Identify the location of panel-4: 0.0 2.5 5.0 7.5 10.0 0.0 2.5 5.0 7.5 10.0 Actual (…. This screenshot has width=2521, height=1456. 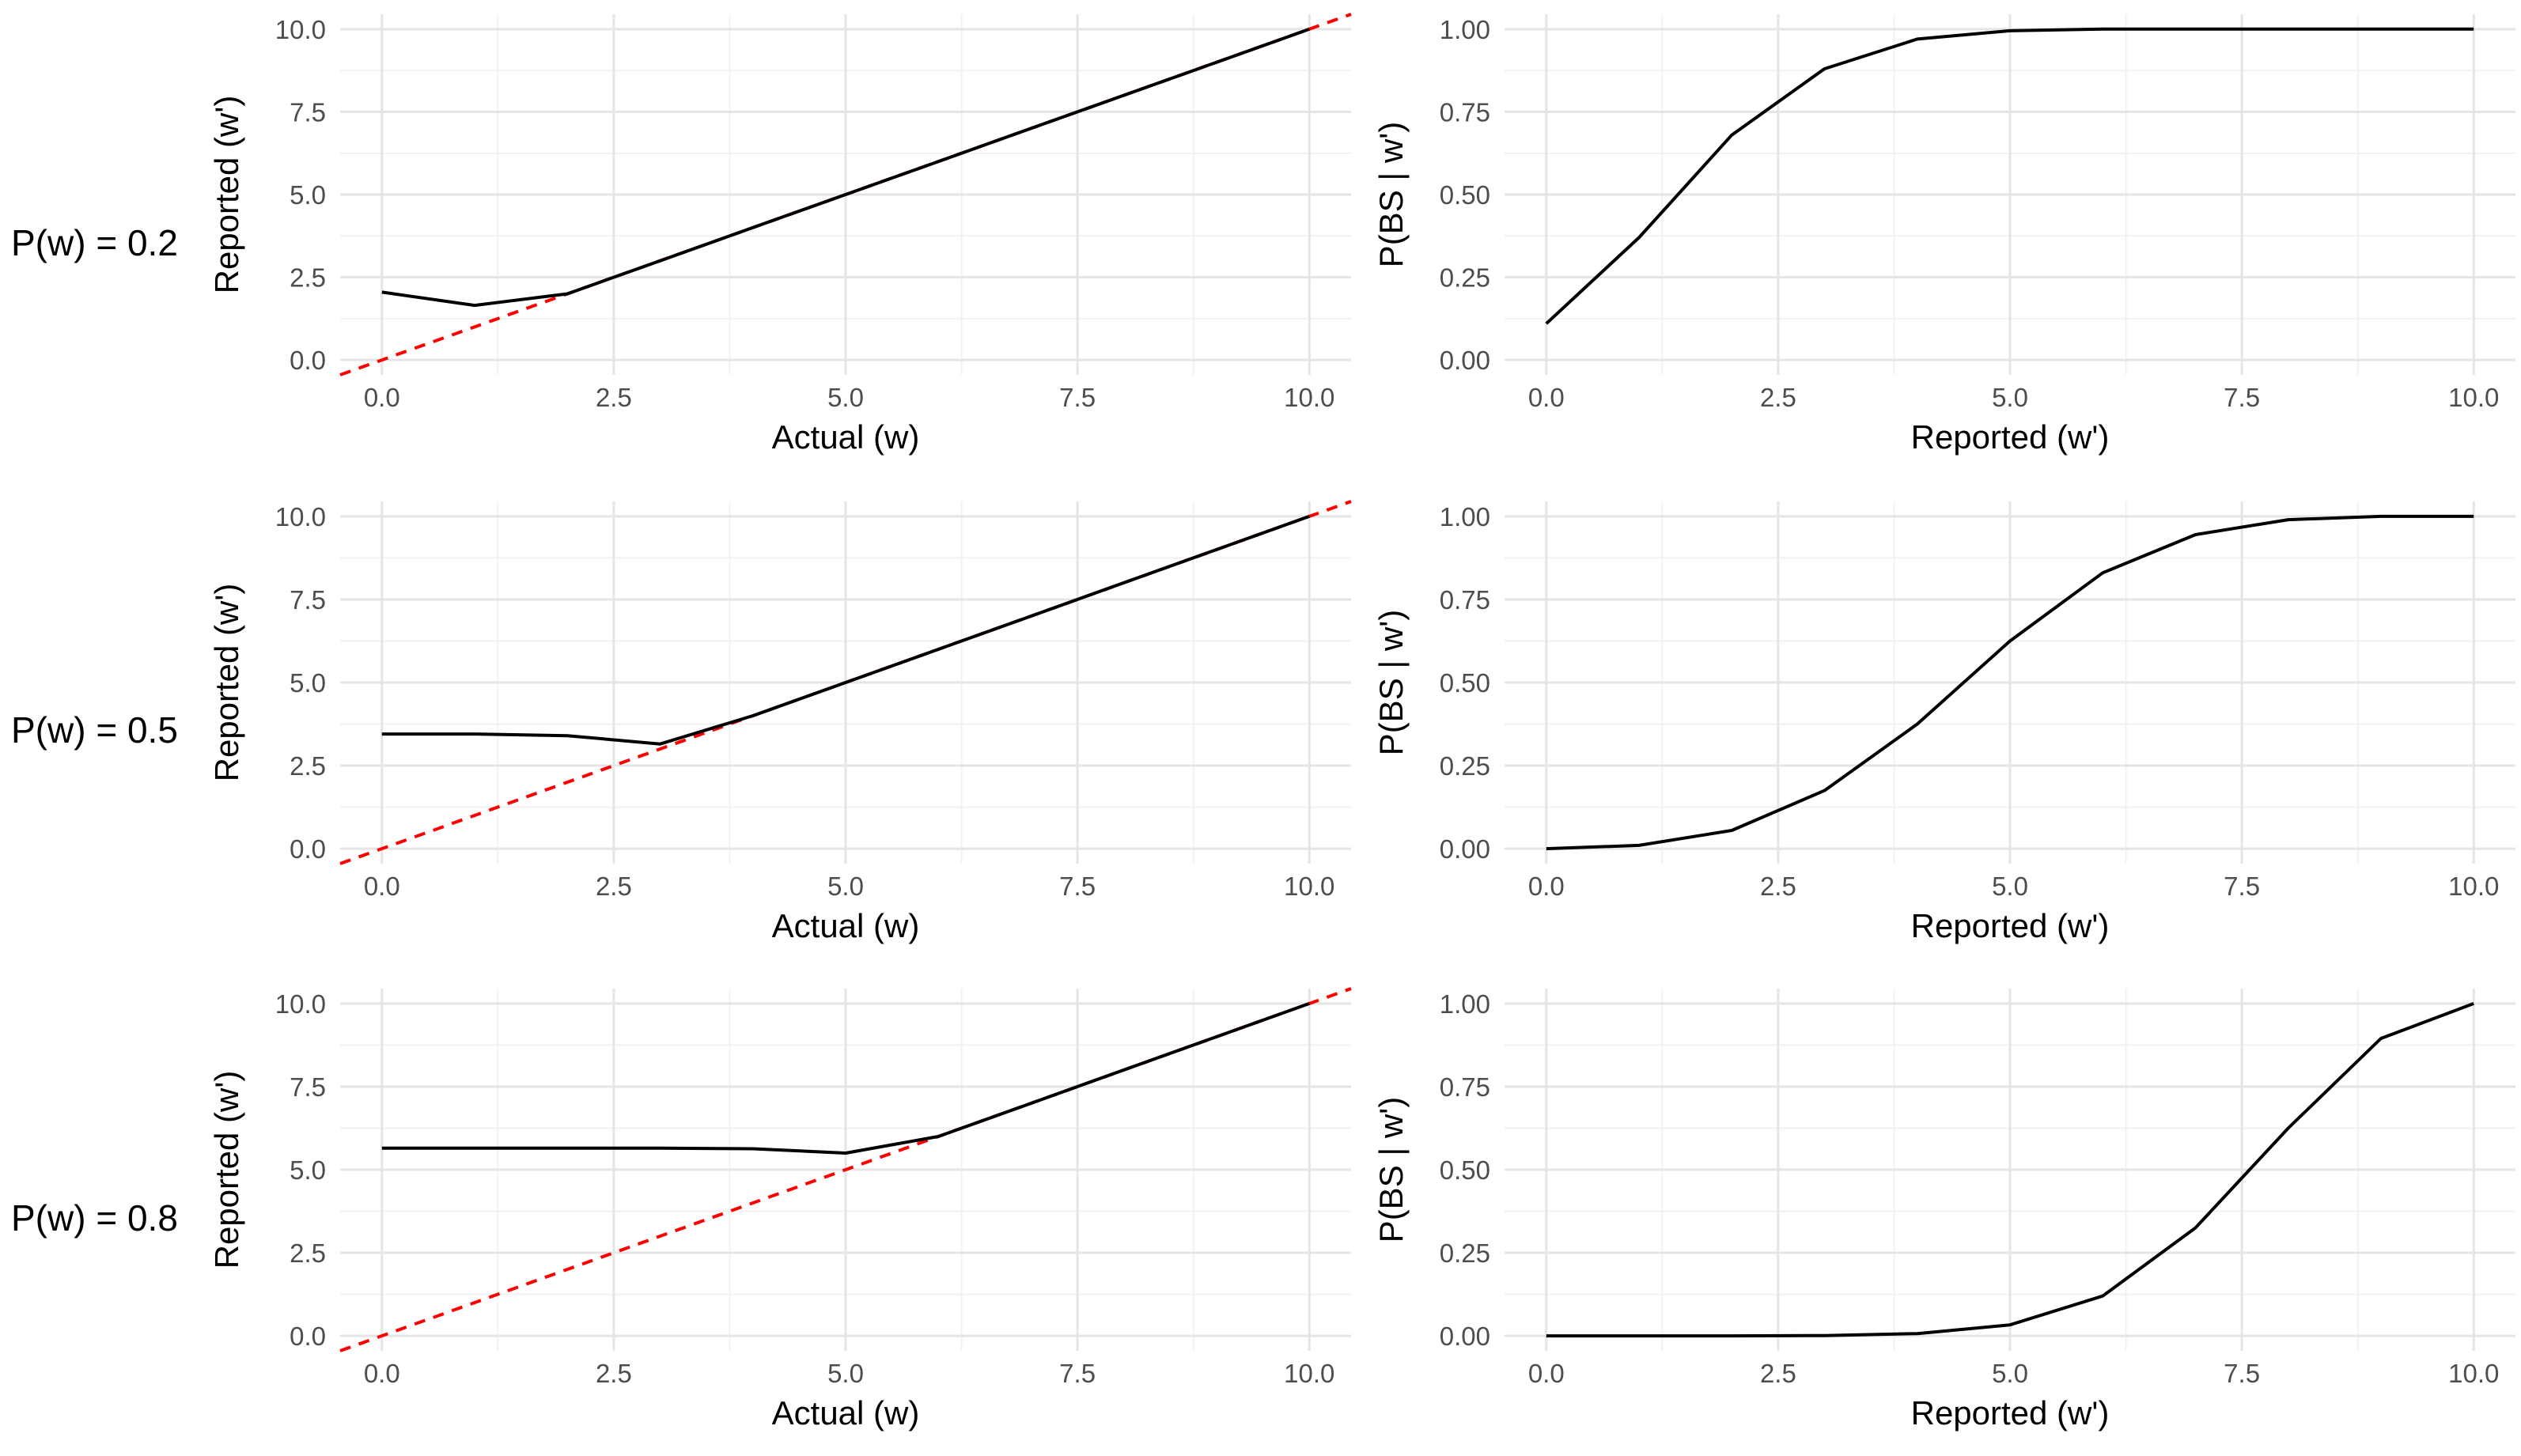
(780, 1209).